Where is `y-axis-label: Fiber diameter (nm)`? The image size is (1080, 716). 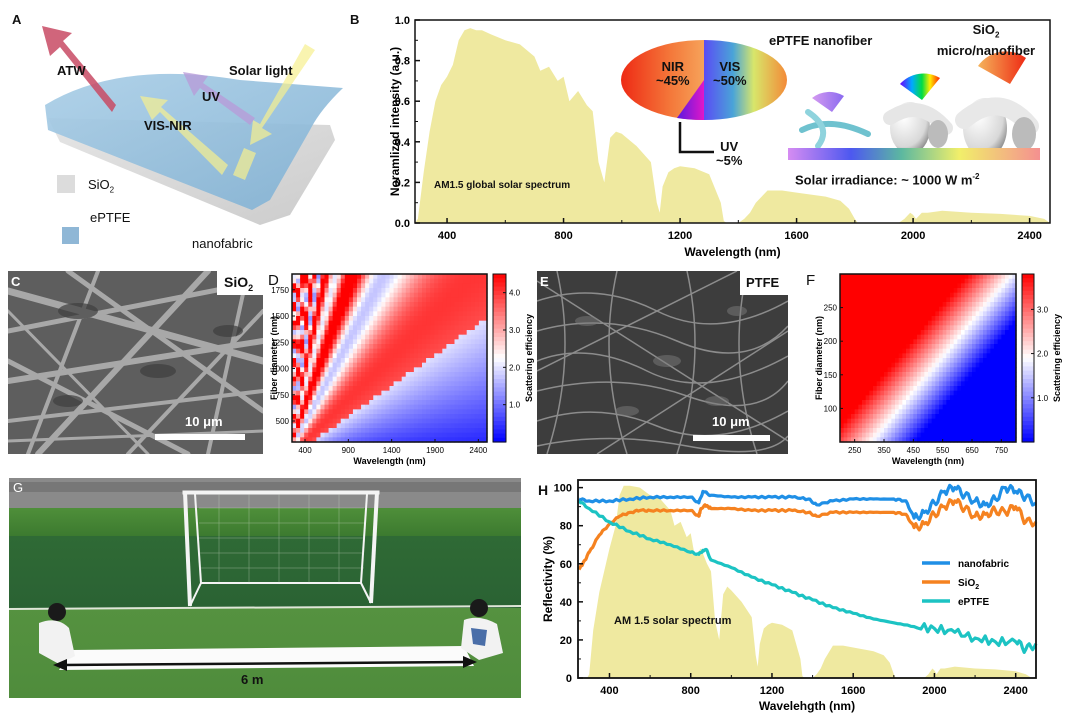
y-axis-label: Fiber diameter (nm) is located at coordinates (274, 358).